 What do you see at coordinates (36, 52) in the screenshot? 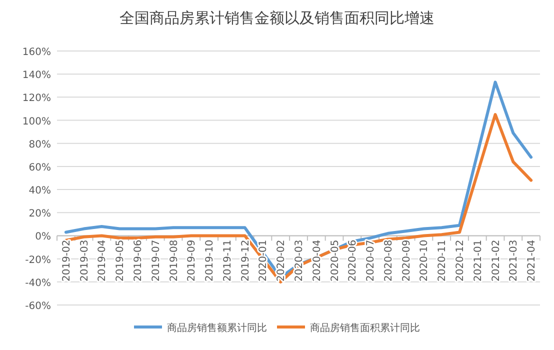
I see `y-tick-label: 160%` at bounding box center [36, 52].